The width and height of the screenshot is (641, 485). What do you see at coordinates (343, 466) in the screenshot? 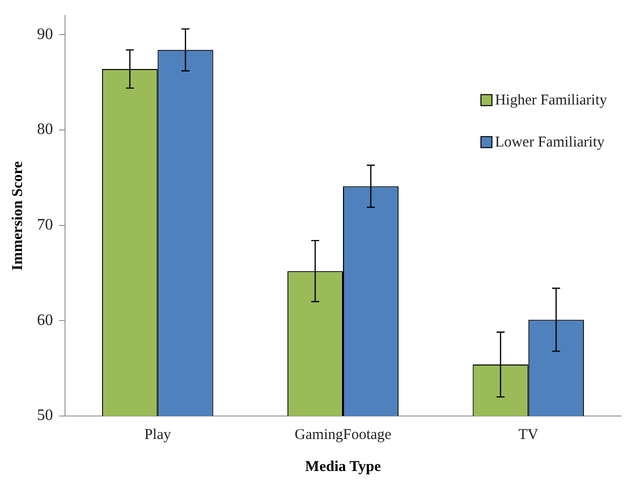
I see `x-axis-title: Media Type` at bounding box center [343, 466].